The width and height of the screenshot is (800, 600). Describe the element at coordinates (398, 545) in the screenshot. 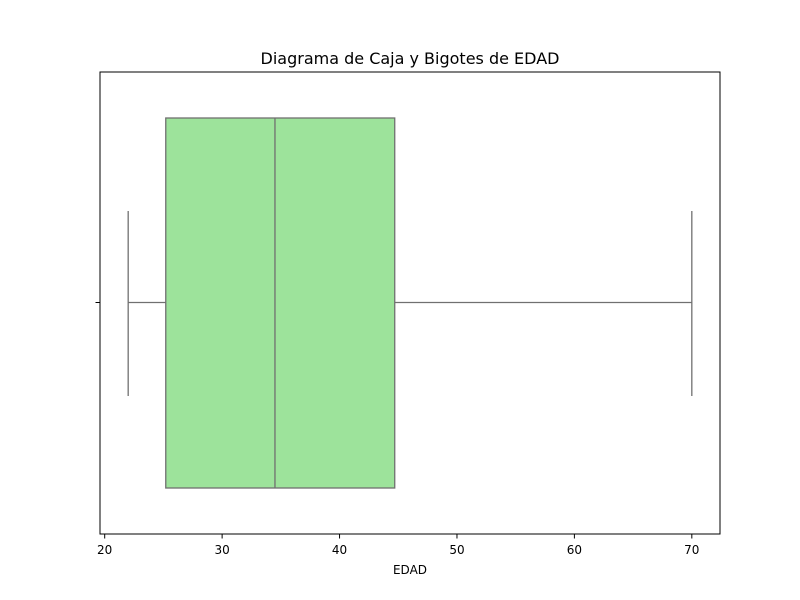

I see `x-axis-ticks: 20 30 40 50 60 70` at that location.